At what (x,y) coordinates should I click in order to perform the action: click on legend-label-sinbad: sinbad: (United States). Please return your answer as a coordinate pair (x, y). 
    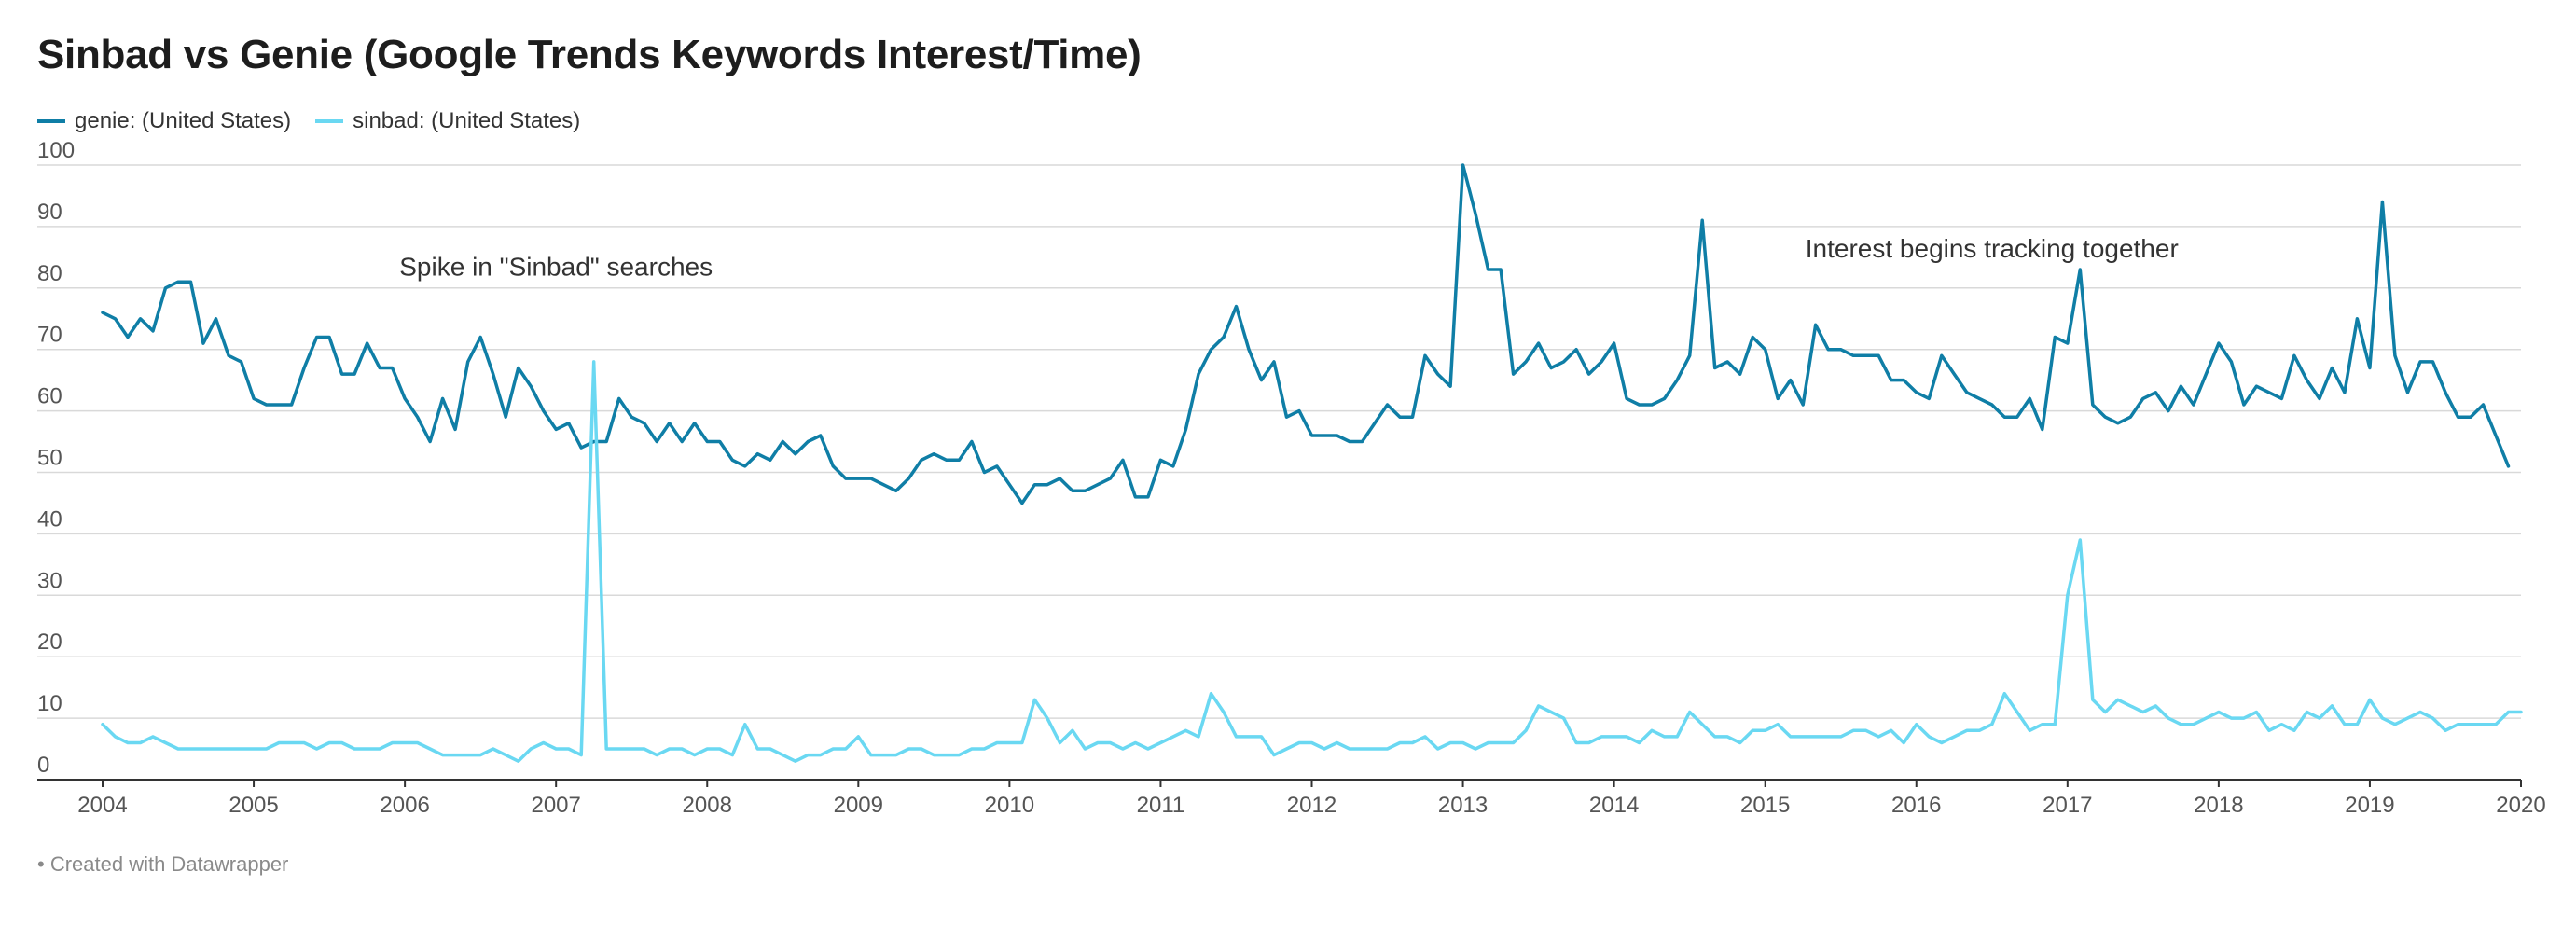
    Looking at the image, I should click on (467, 121).